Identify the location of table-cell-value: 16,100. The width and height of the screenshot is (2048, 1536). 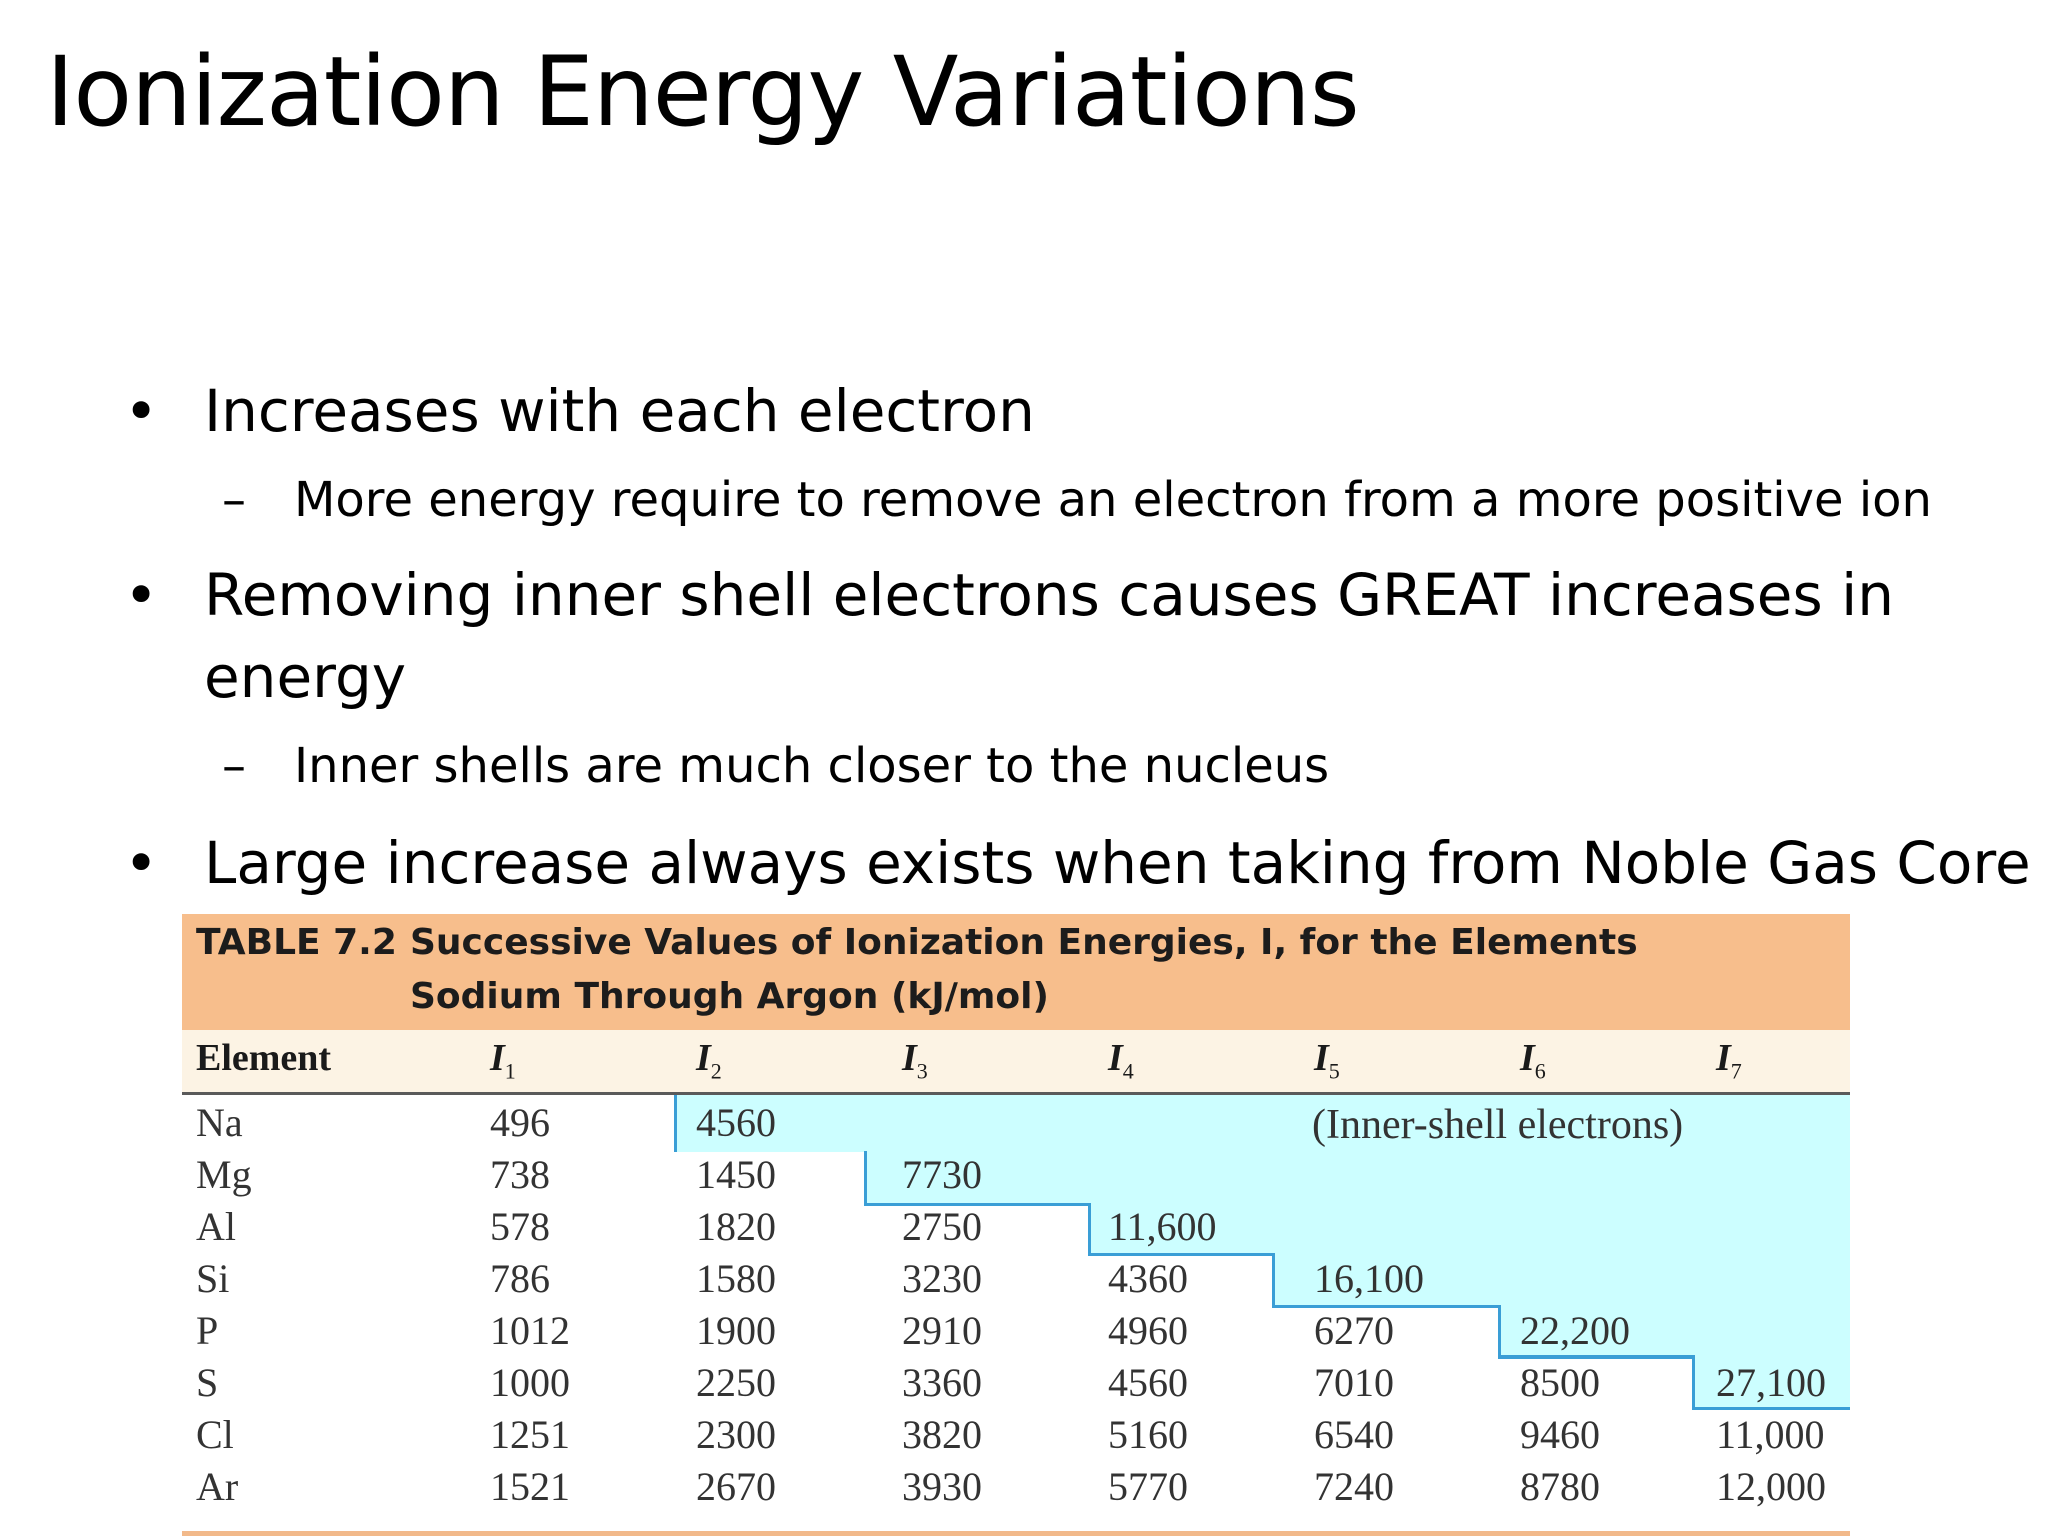
(1369, 1278).